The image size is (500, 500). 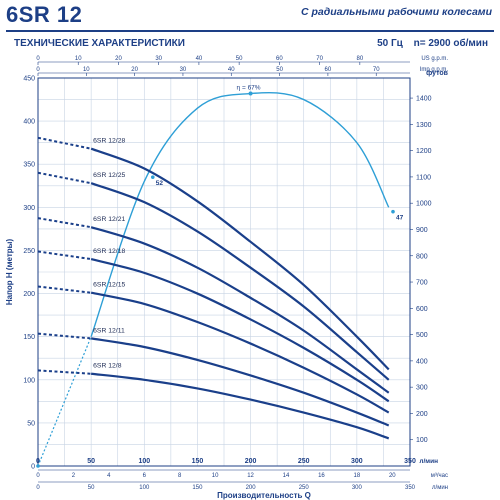 What do you see at coordinates (29, 122) in the screenshot?
I see `y-tick-label: 400` at bounding box center [29, 122].